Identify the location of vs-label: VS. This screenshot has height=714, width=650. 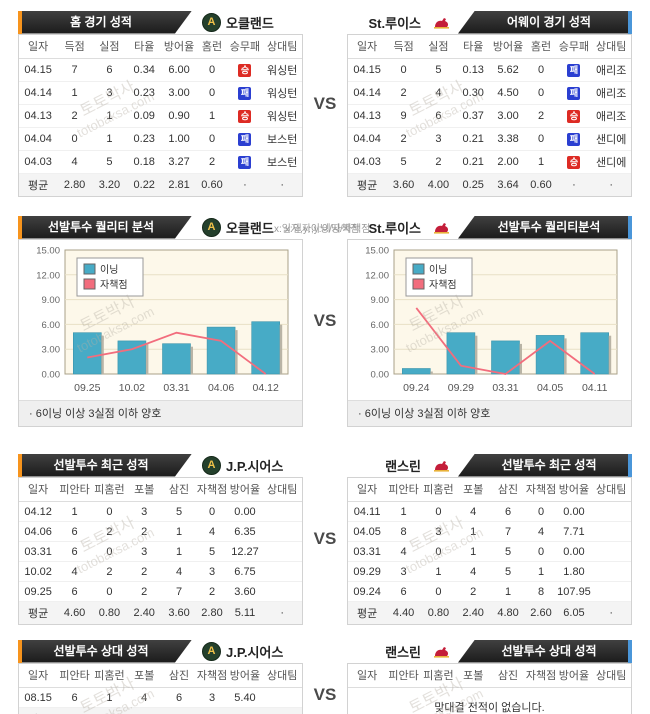
(325, 538).